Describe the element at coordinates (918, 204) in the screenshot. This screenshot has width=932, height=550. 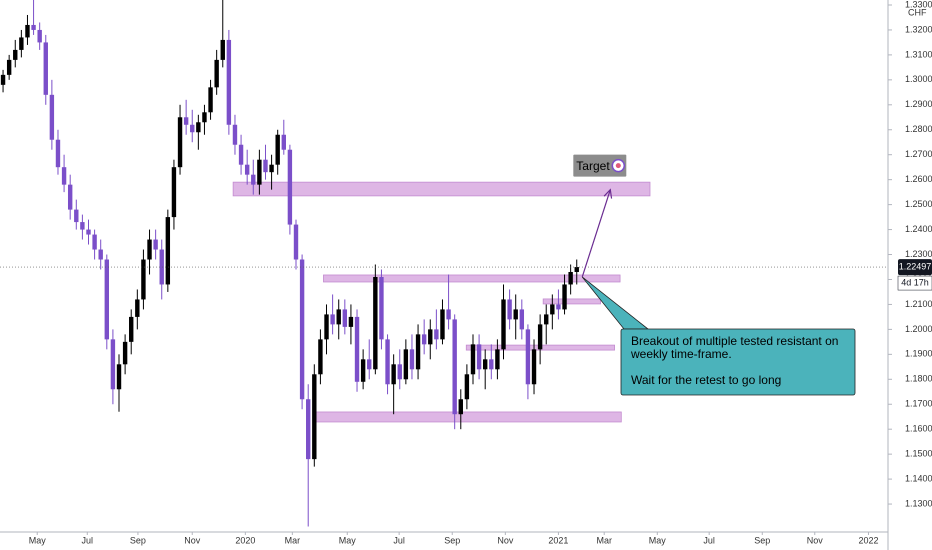
I see `y-tick-label: 1.25000` at that location.